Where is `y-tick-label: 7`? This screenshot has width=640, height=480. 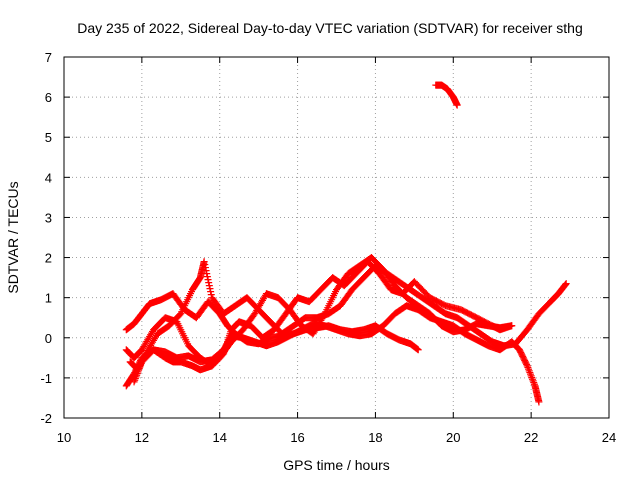
y-tick-label: 7 is located at coordinates (48, 57).